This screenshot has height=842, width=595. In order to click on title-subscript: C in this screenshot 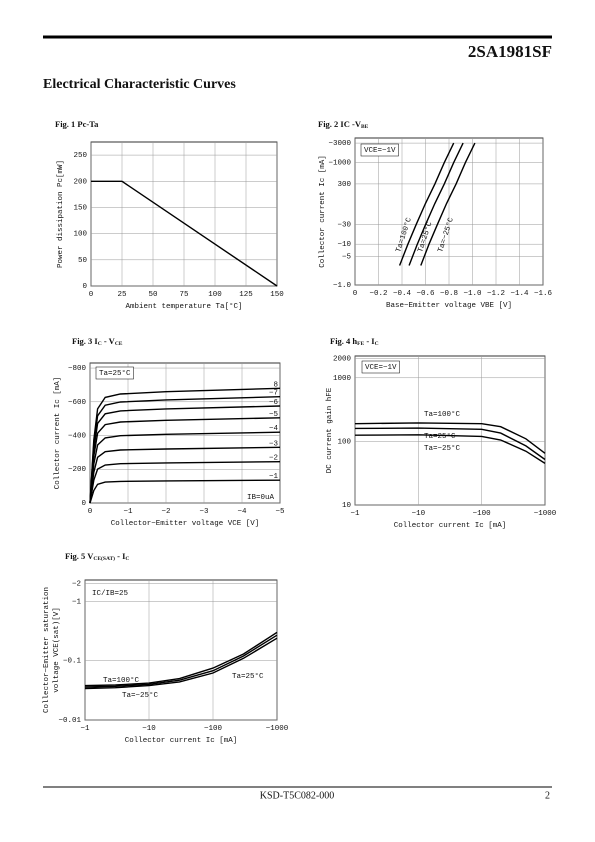, I will do `click(100, 344)`.